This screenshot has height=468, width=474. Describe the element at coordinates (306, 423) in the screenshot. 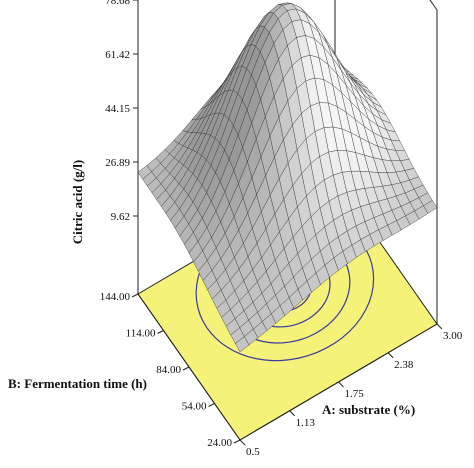

I see `x-tick-label: 1.13` at that location.